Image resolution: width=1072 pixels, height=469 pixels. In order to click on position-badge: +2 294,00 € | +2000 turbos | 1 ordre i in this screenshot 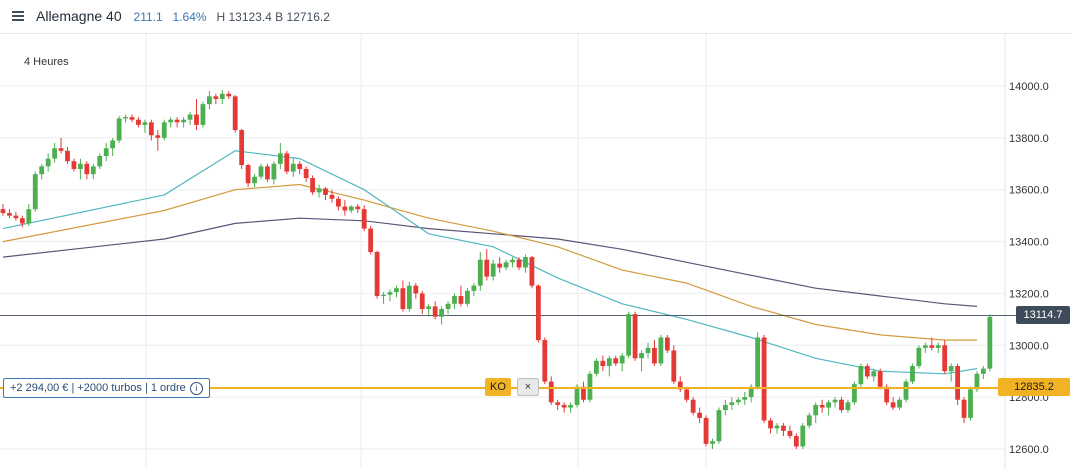, I will do `click(106, 388)`.